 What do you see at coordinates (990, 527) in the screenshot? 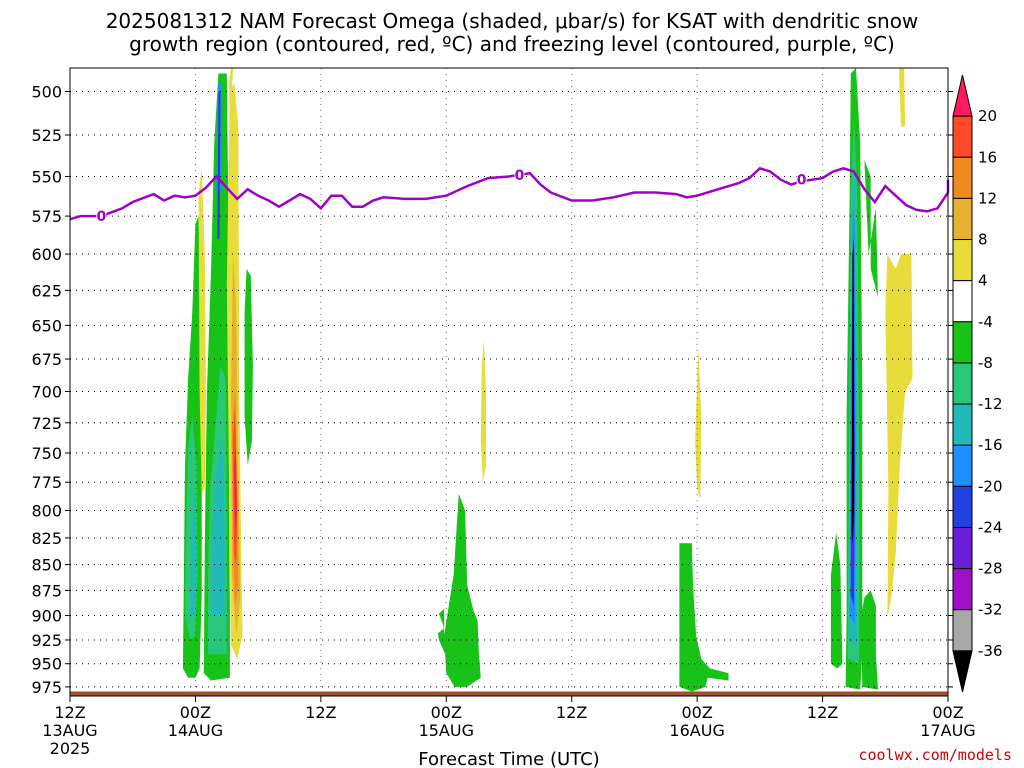
I see `colorbar-label-10: -24` at bounding box center [990, 527].